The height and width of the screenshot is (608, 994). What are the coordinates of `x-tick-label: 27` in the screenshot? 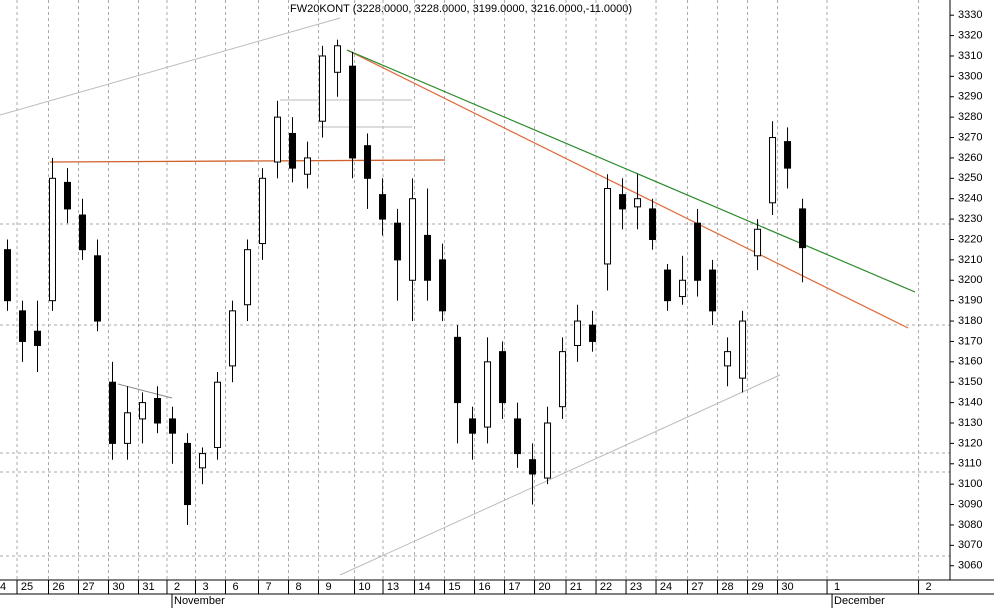 It's located at (88, 587).